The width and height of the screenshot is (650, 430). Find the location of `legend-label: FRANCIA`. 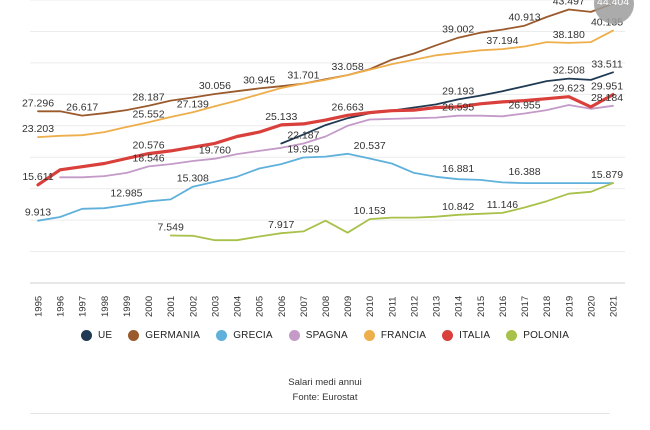

legend-label: FRANCIA is located at coordinates (403, 335).